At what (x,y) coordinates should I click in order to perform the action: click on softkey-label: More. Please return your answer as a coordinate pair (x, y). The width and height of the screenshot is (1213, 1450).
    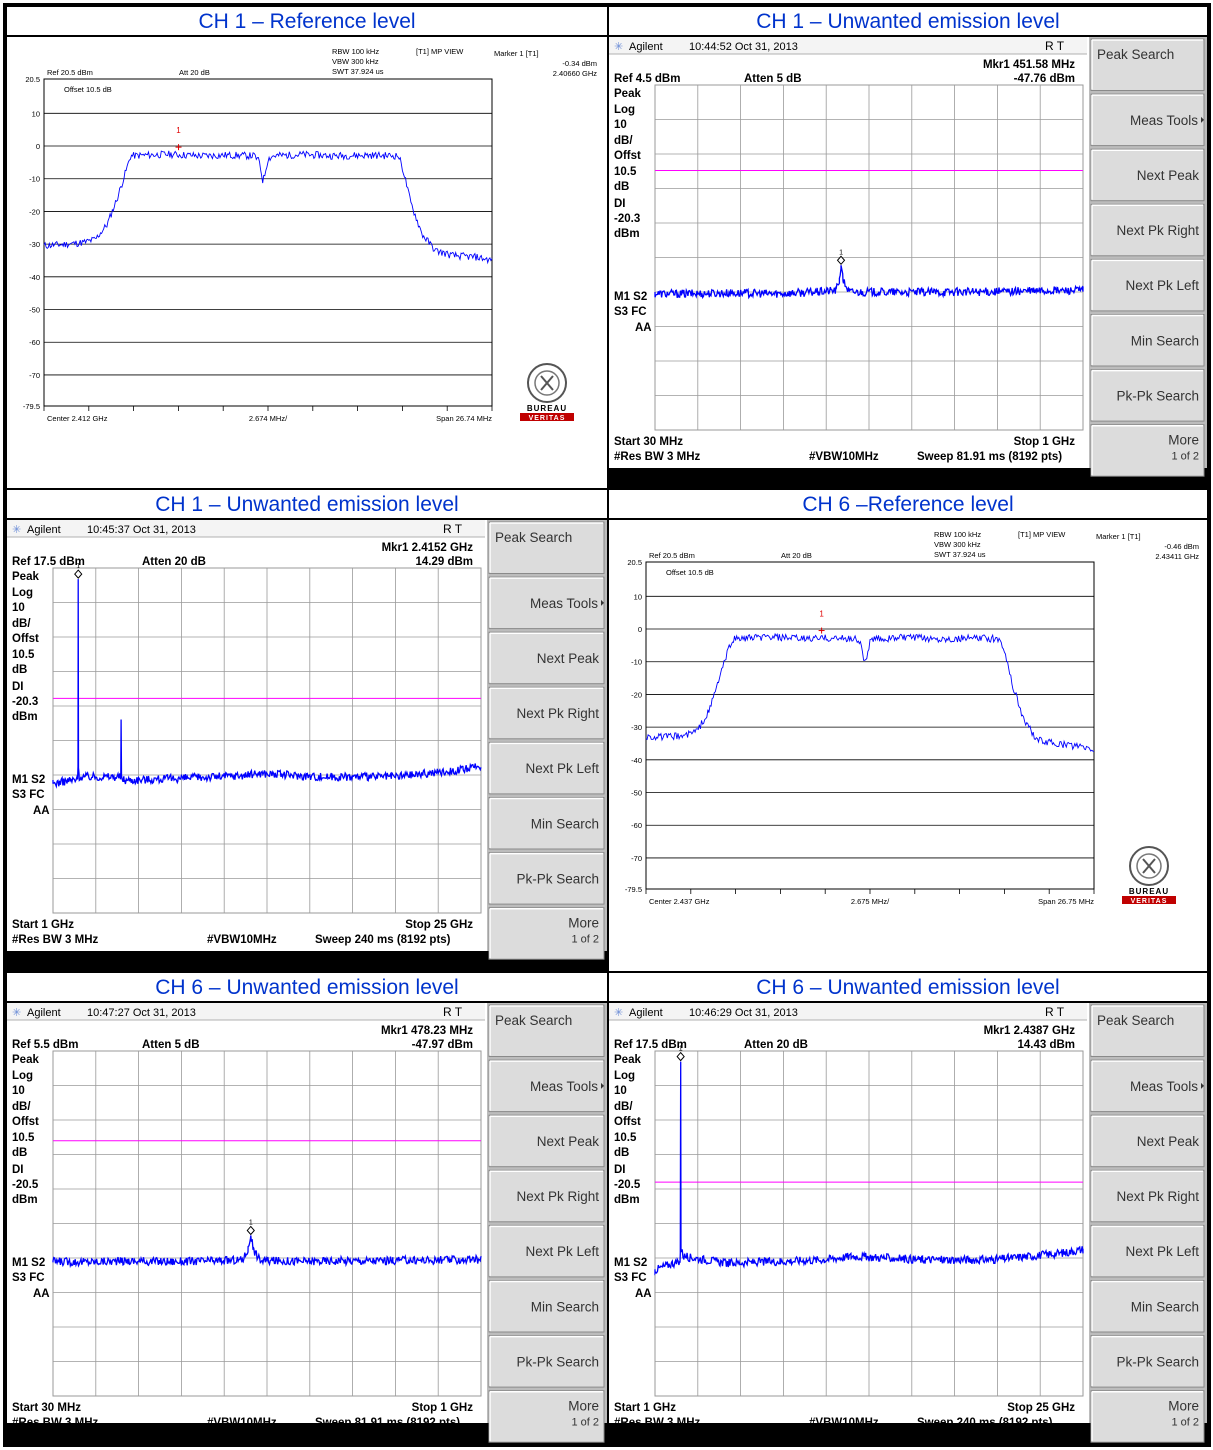
    Looking at the image, I should click on (1183, 440).